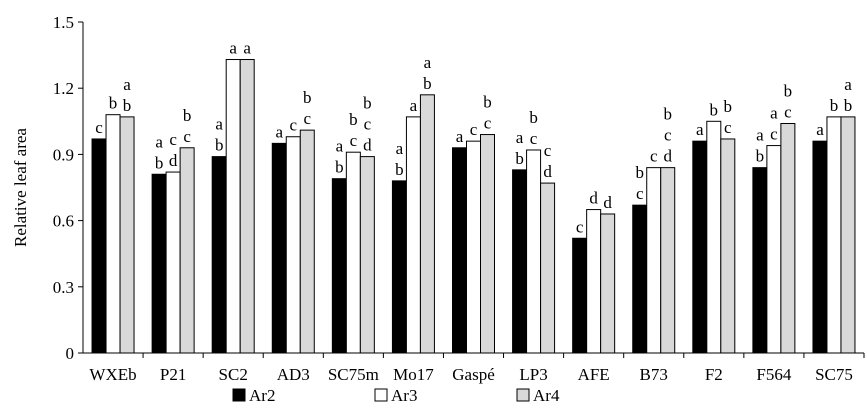 Image resolution: width=867 pixels, height=420 pixels. What do you see at coordinates (173, 374) in the screenshot?
I see `x-tick-label: P21` at bounding box center [173, 374].